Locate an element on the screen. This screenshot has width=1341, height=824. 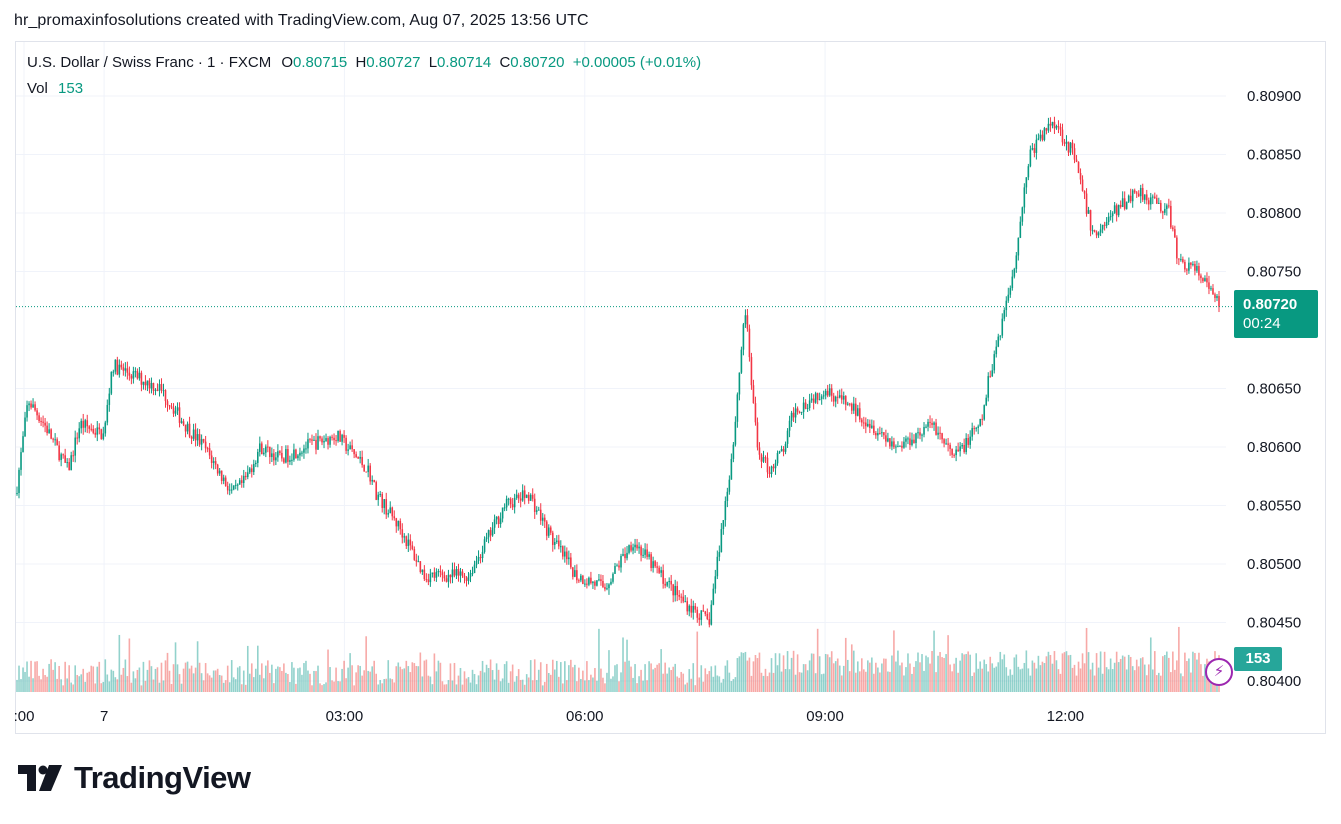
volume-legend-label: Vol is located at coordinates (37, 88).